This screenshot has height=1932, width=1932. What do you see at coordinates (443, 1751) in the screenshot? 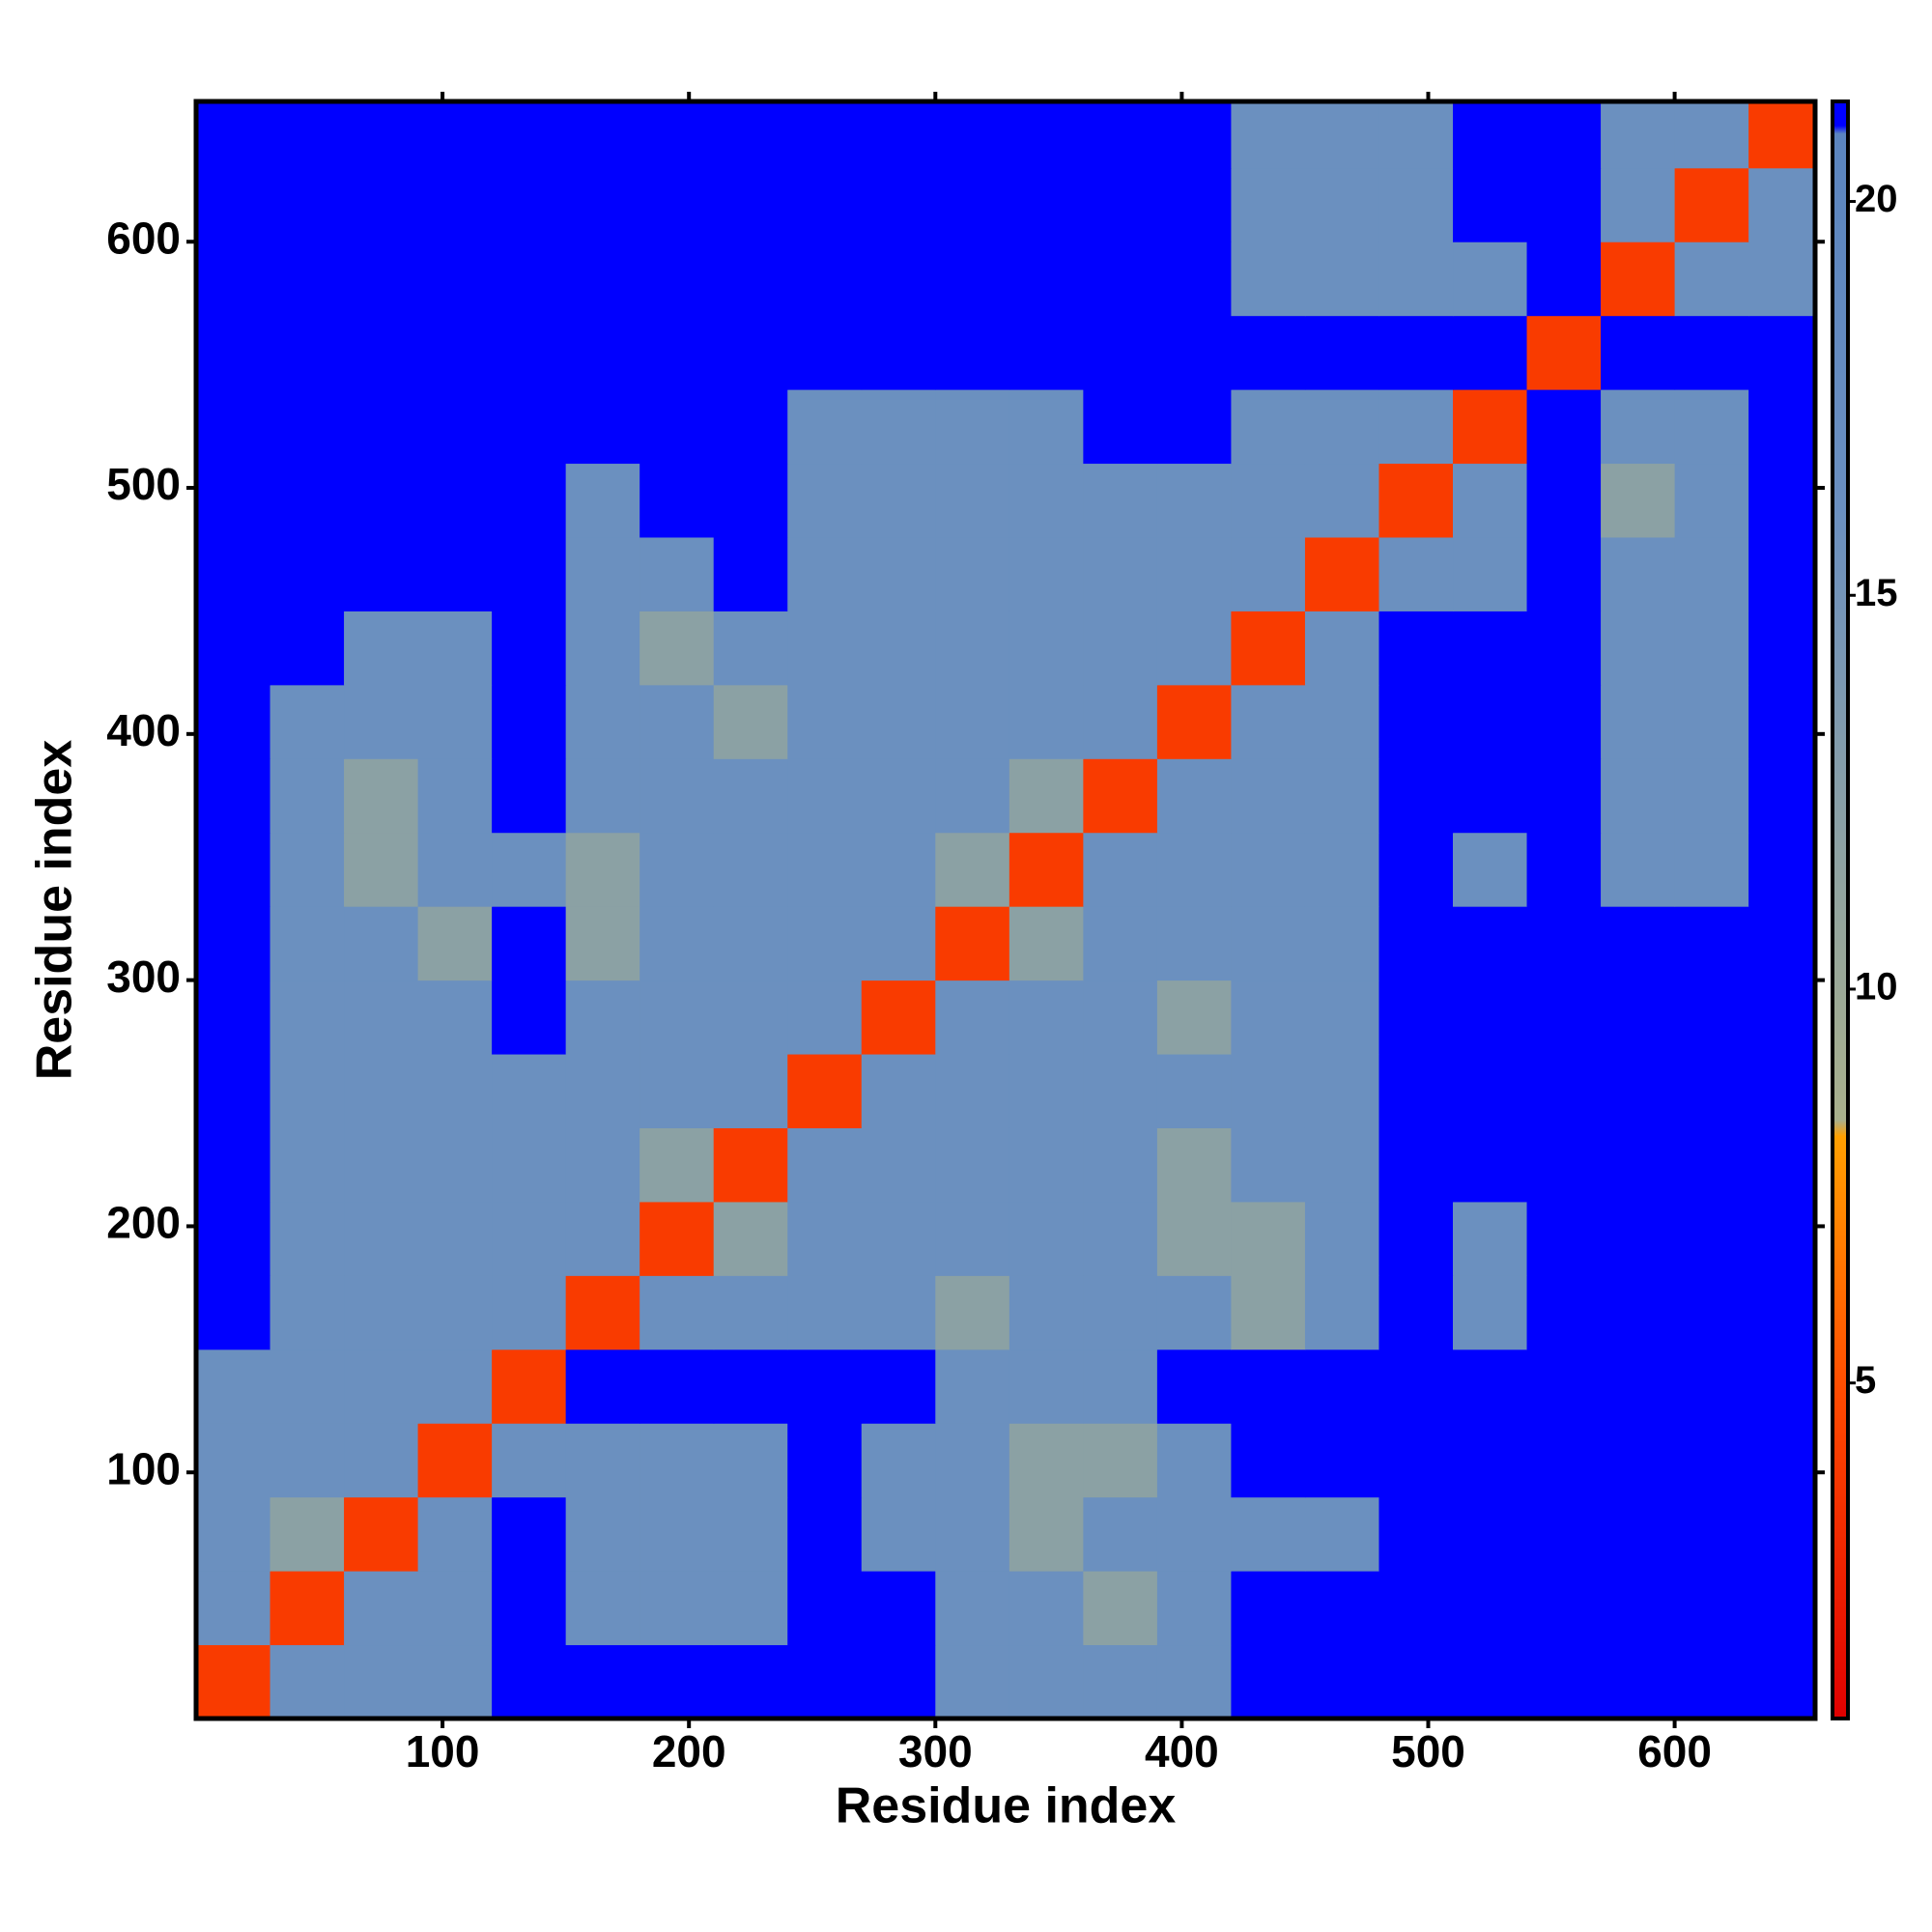
I see `x-tick-label: 100` at bounding box center [443, 1751].